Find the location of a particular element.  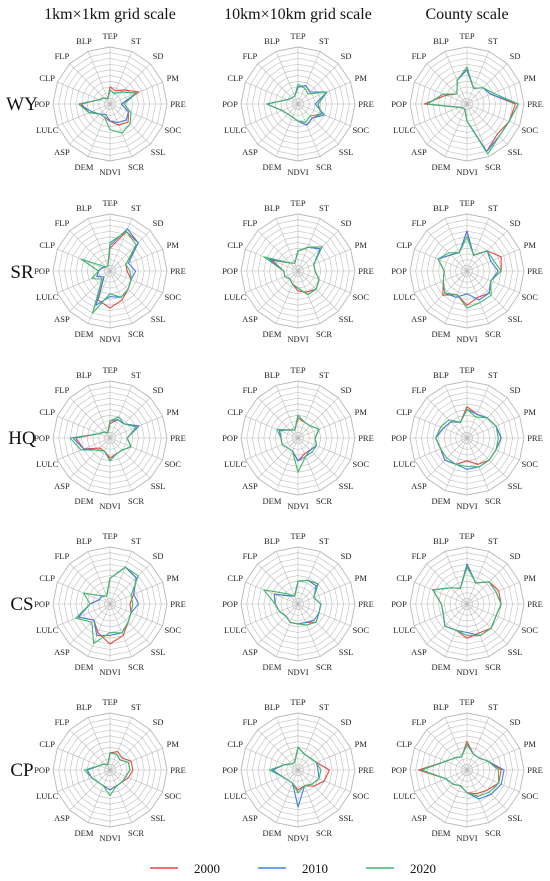

axis-label-tep: TEP is located at coordinates (109, 536).